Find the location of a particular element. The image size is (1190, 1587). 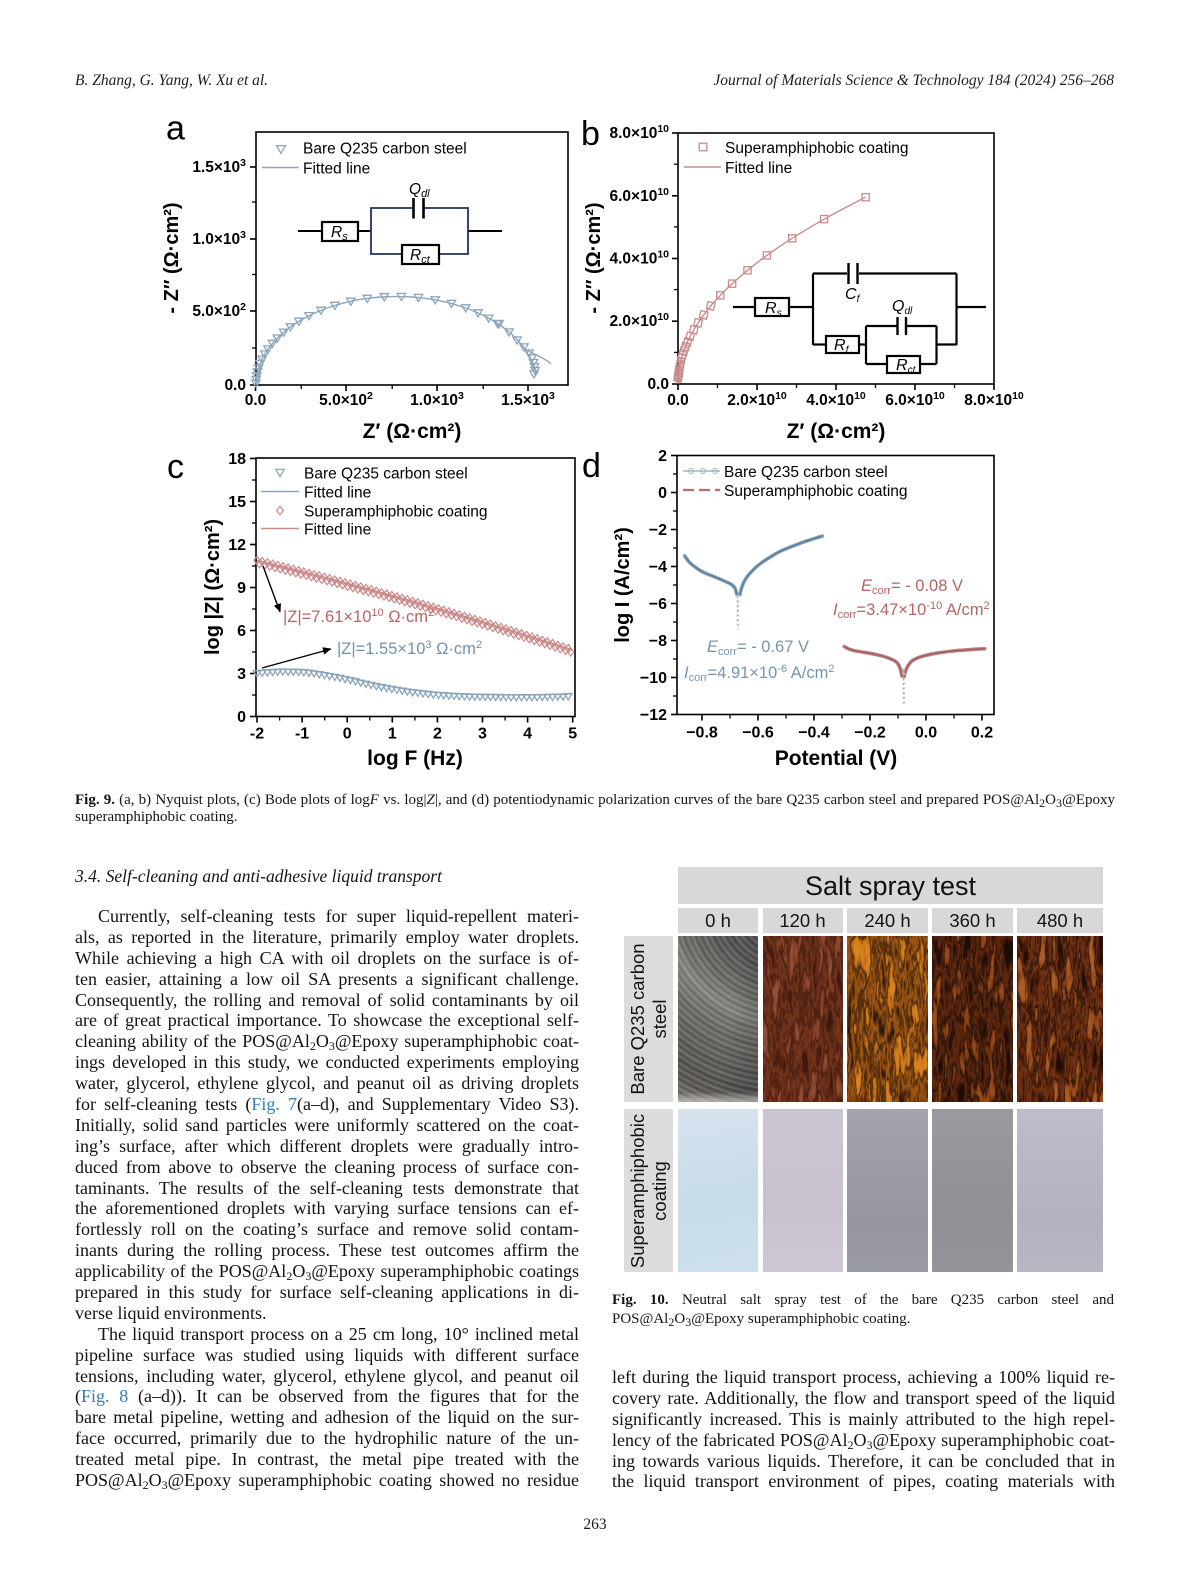

svg-text: −0.4 is located at coordinates (814, 733).